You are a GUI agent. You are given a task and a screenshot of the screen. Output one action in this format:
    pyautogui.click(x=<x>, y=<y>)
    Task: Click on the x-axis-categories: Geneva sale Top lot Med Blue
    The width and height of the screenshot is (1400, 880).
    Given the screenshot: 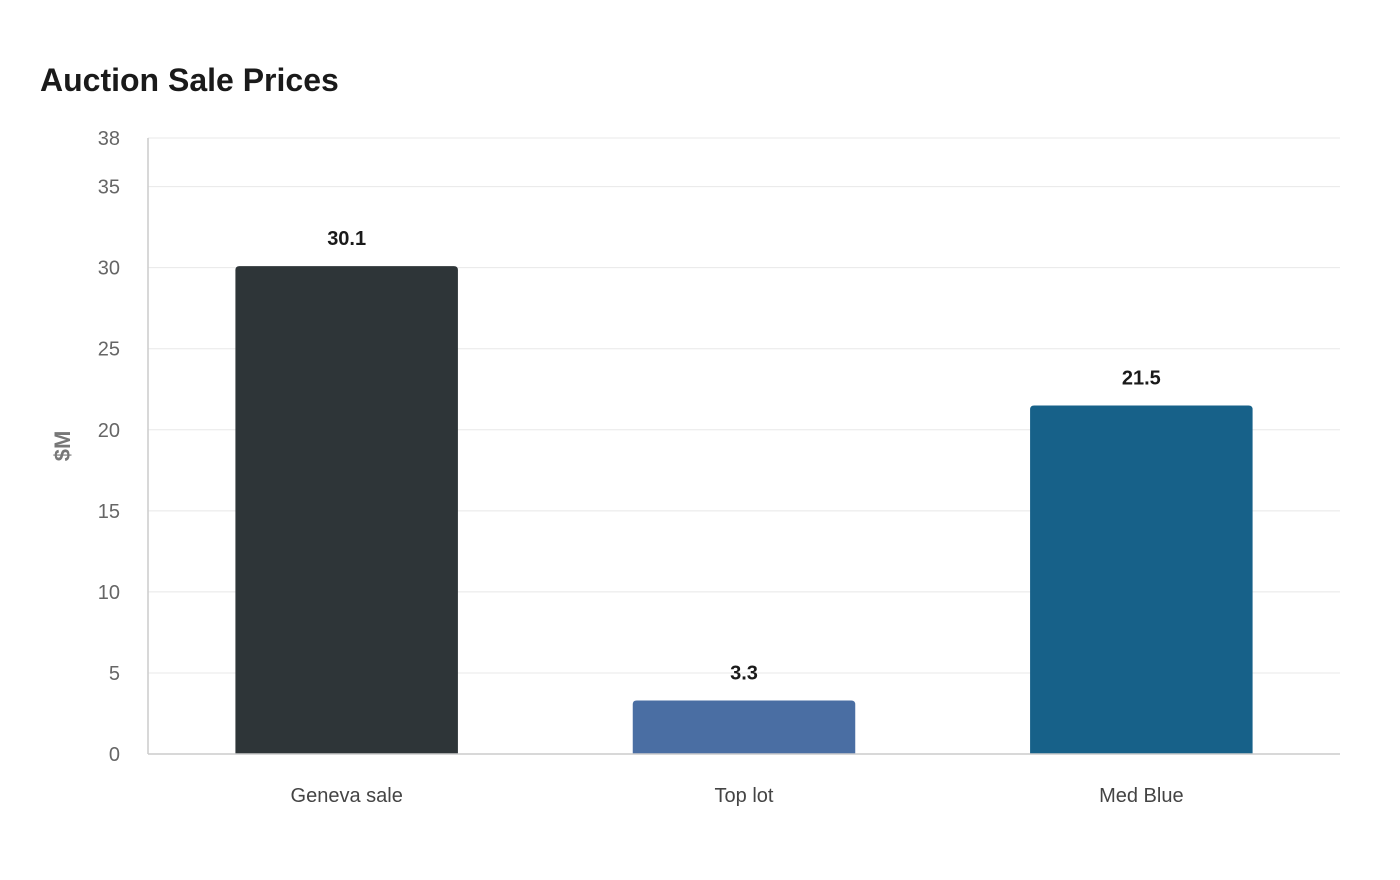 What is the action you would take?
    pyautogui.click(x=737, y=796)
    